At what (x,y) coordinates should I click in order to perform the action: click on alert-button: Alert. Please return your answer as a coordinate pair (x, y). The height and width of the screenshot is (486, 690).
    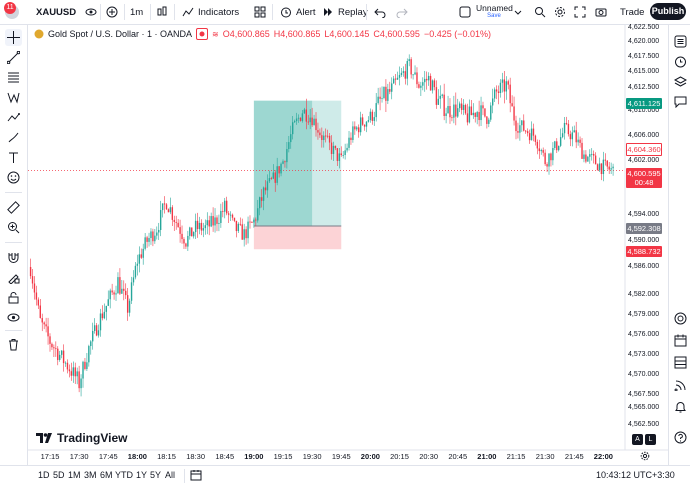
    Looking at the image, I should click on (298, 12).